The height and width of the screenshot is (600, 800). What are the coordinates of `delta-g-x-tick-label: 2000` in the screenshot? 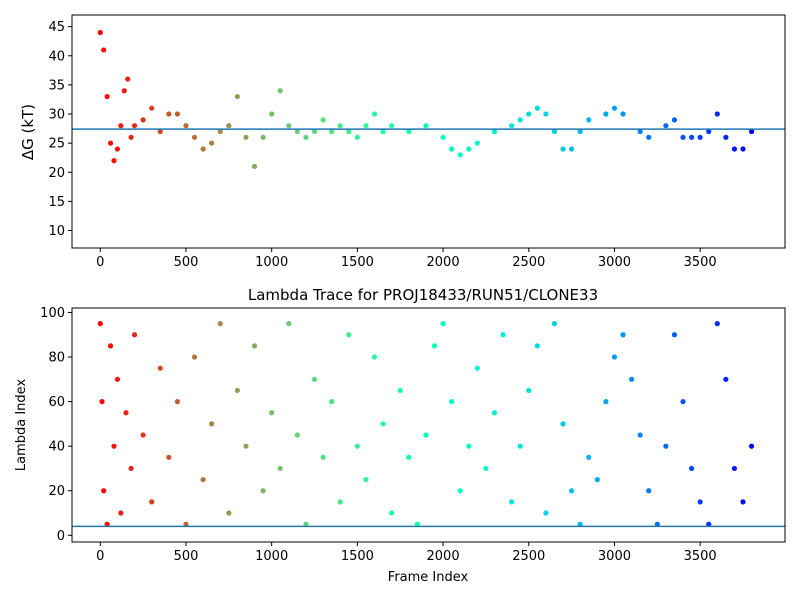 It's located at (443, 262).